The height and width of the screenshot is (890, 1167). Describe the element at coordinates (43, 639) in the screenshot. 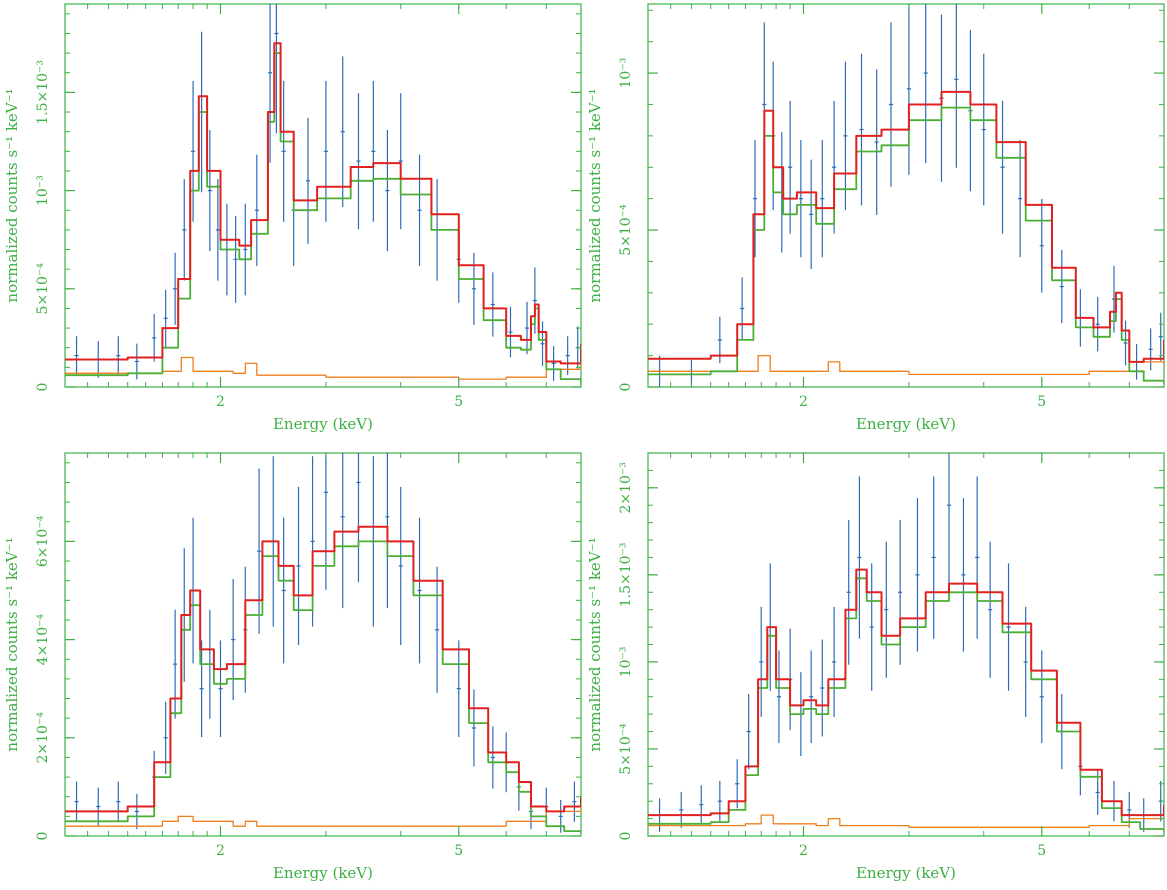

I see `y-tick-label: 4×10⁻⁴` at that location.